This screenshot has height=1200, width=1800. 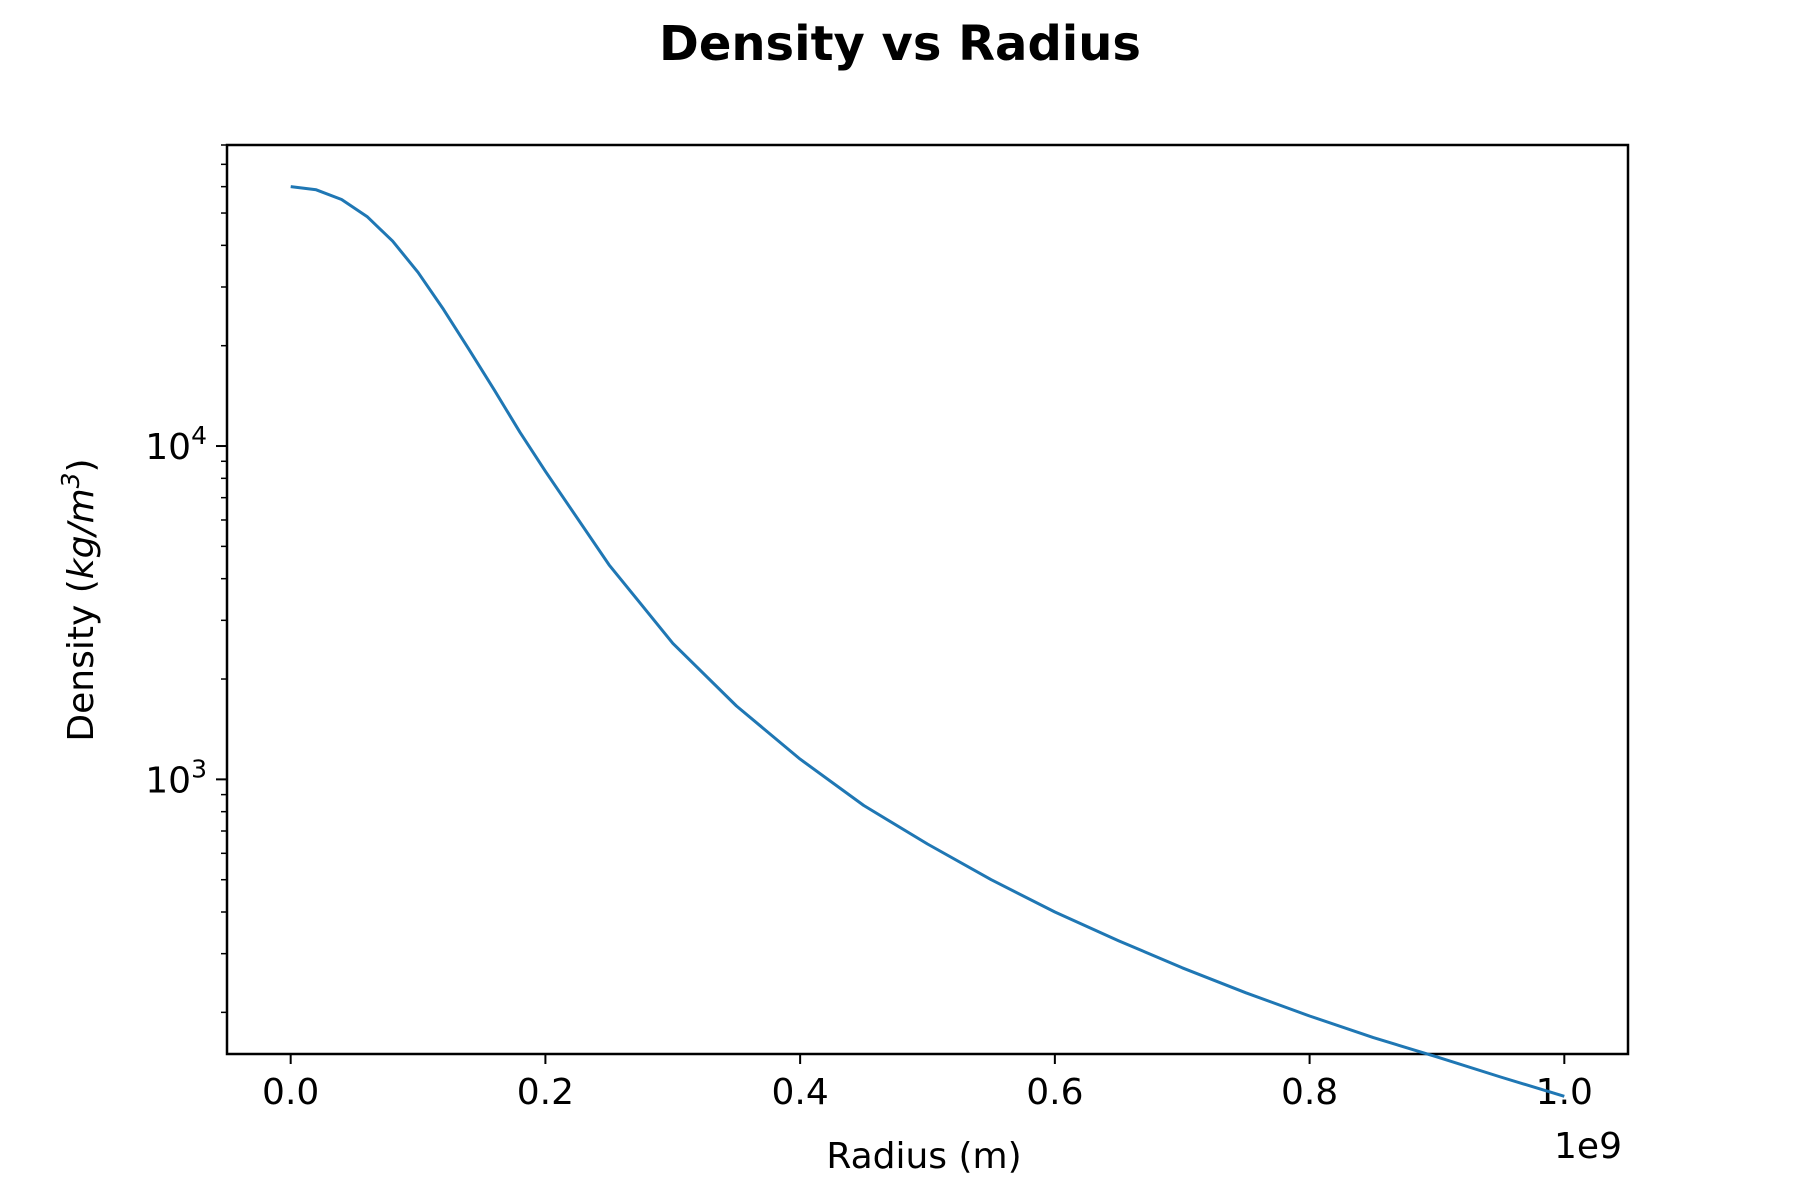 I want to click on y-axis-label-suffix: ), so click(x=81, y=465).